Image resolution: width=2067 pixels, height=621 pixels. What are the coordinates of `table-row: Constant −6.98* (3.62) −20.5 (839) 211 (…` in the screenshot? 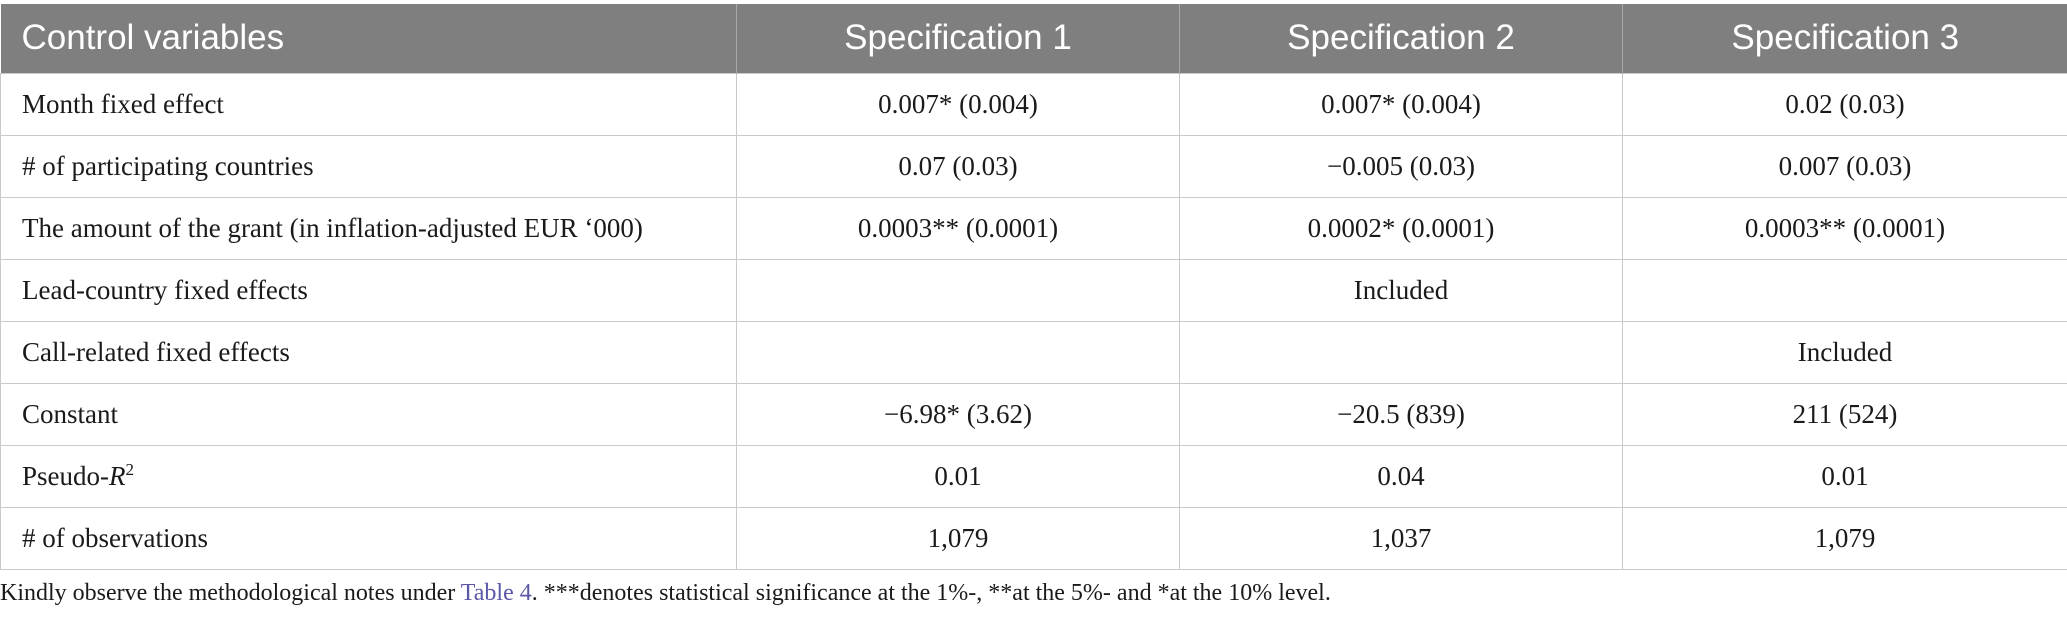 It's located at (1033, 414).